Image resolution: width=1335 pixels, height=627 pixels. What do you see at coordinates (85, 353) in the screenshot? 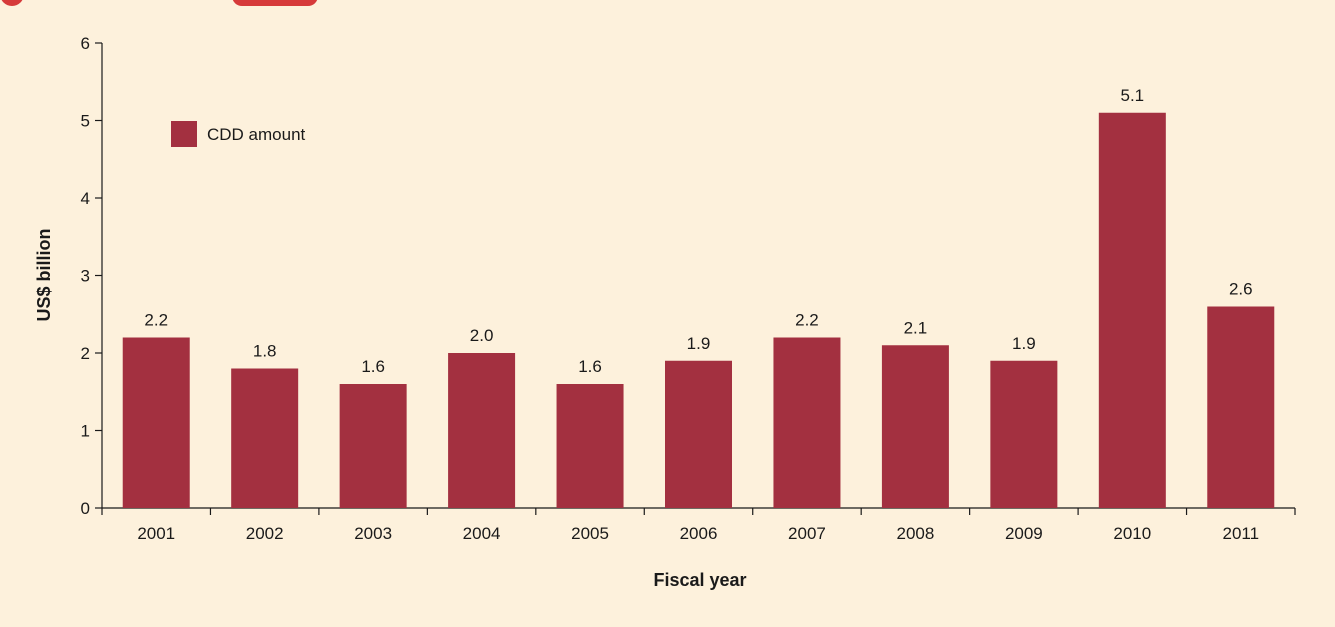
I see `y-tick-label: 2` at bounding box center [85, 353].